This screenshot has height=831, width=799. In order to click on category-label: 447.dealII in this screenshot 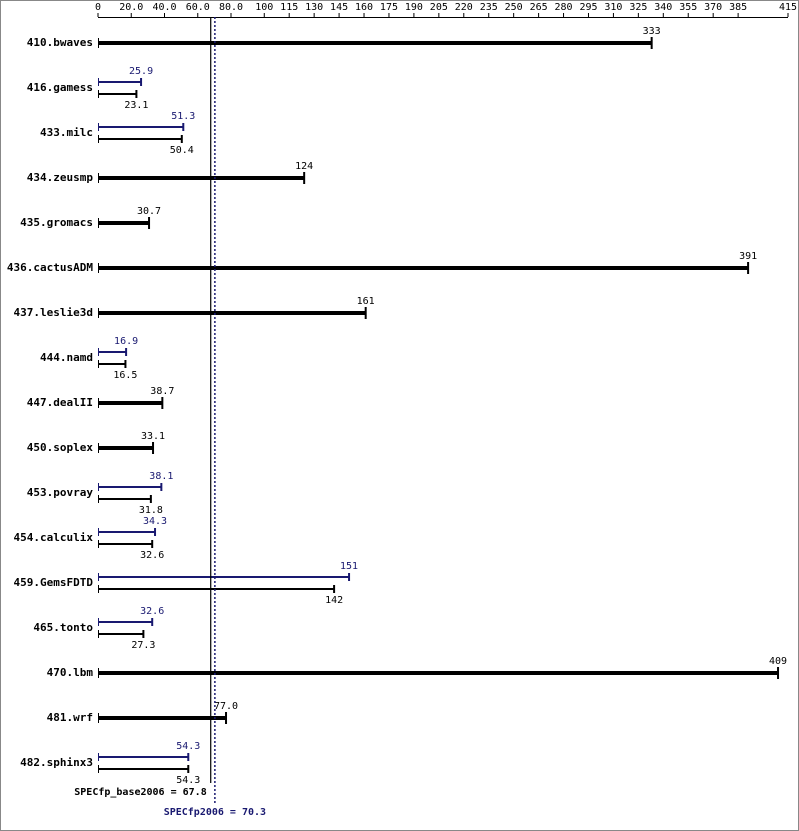, I will do `click(60, 402)`.